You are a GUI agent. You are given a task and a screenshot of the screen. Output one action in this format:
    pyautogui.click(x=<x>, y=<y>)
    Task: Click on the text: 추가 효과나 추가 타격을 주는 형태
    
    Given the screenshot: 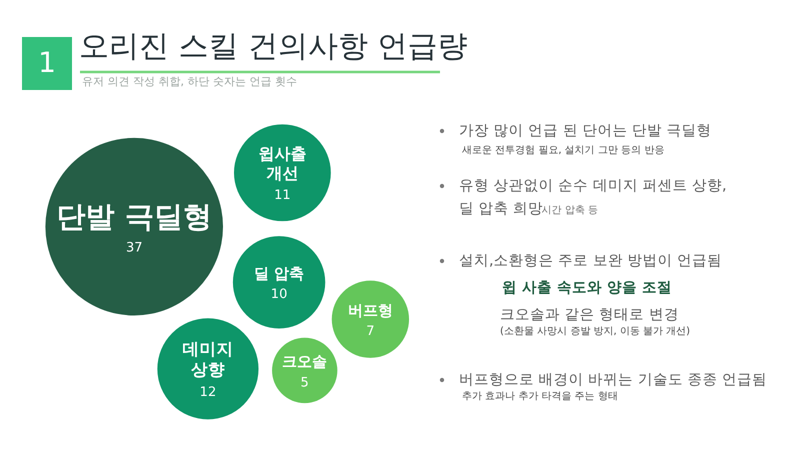 What is the action you would take?
    pyautogui.click(x=540, y=396)
    